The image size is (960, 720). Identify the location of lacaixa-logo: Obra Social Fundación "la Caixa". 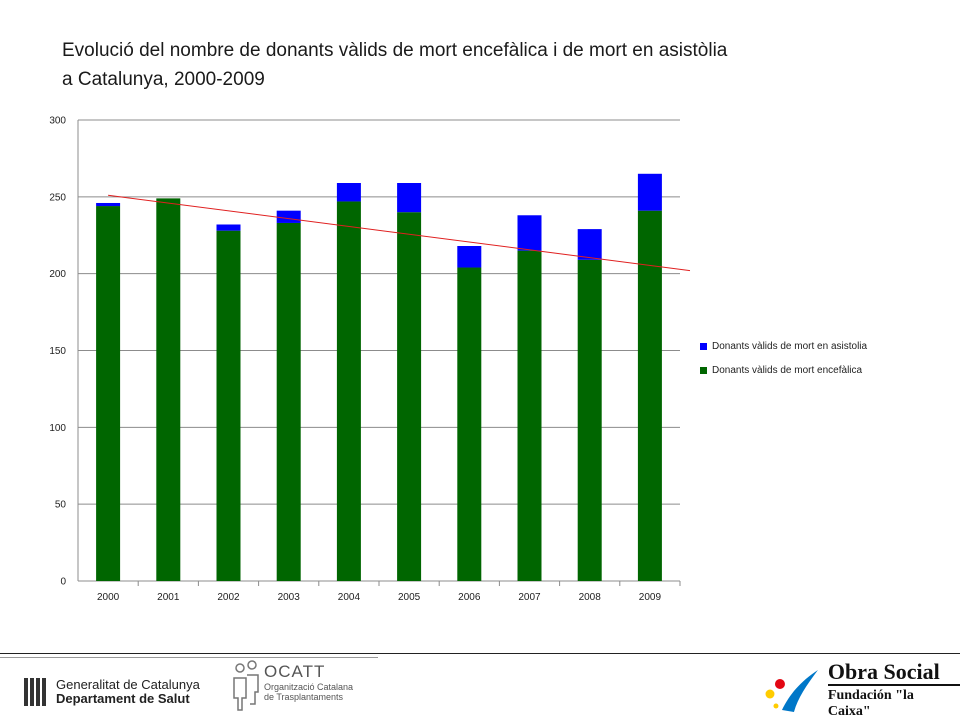
(860, 690).